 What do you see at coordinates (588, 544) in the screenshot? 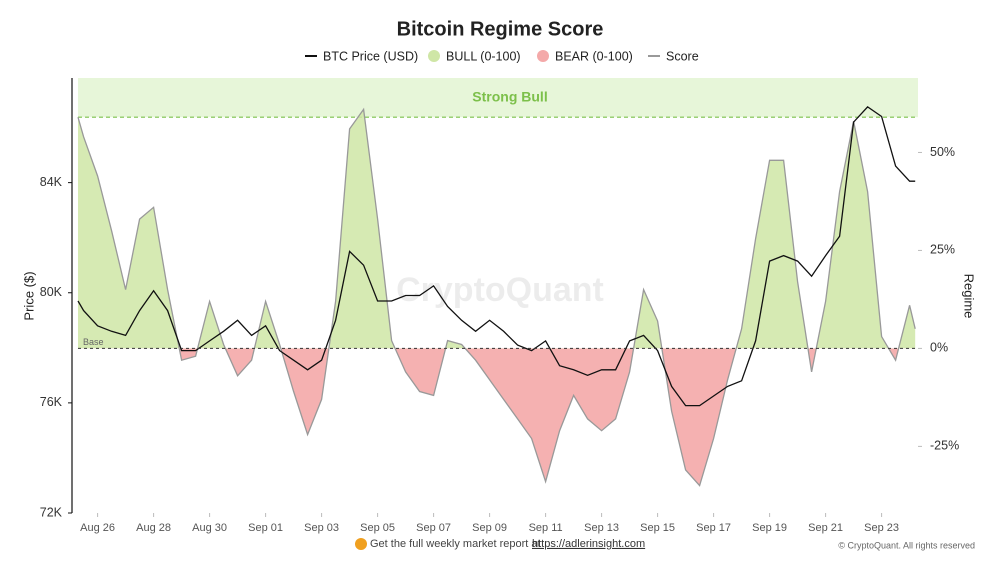
I see `footer-link: https://adlerinsight.com` at bounding box center [588, 544].